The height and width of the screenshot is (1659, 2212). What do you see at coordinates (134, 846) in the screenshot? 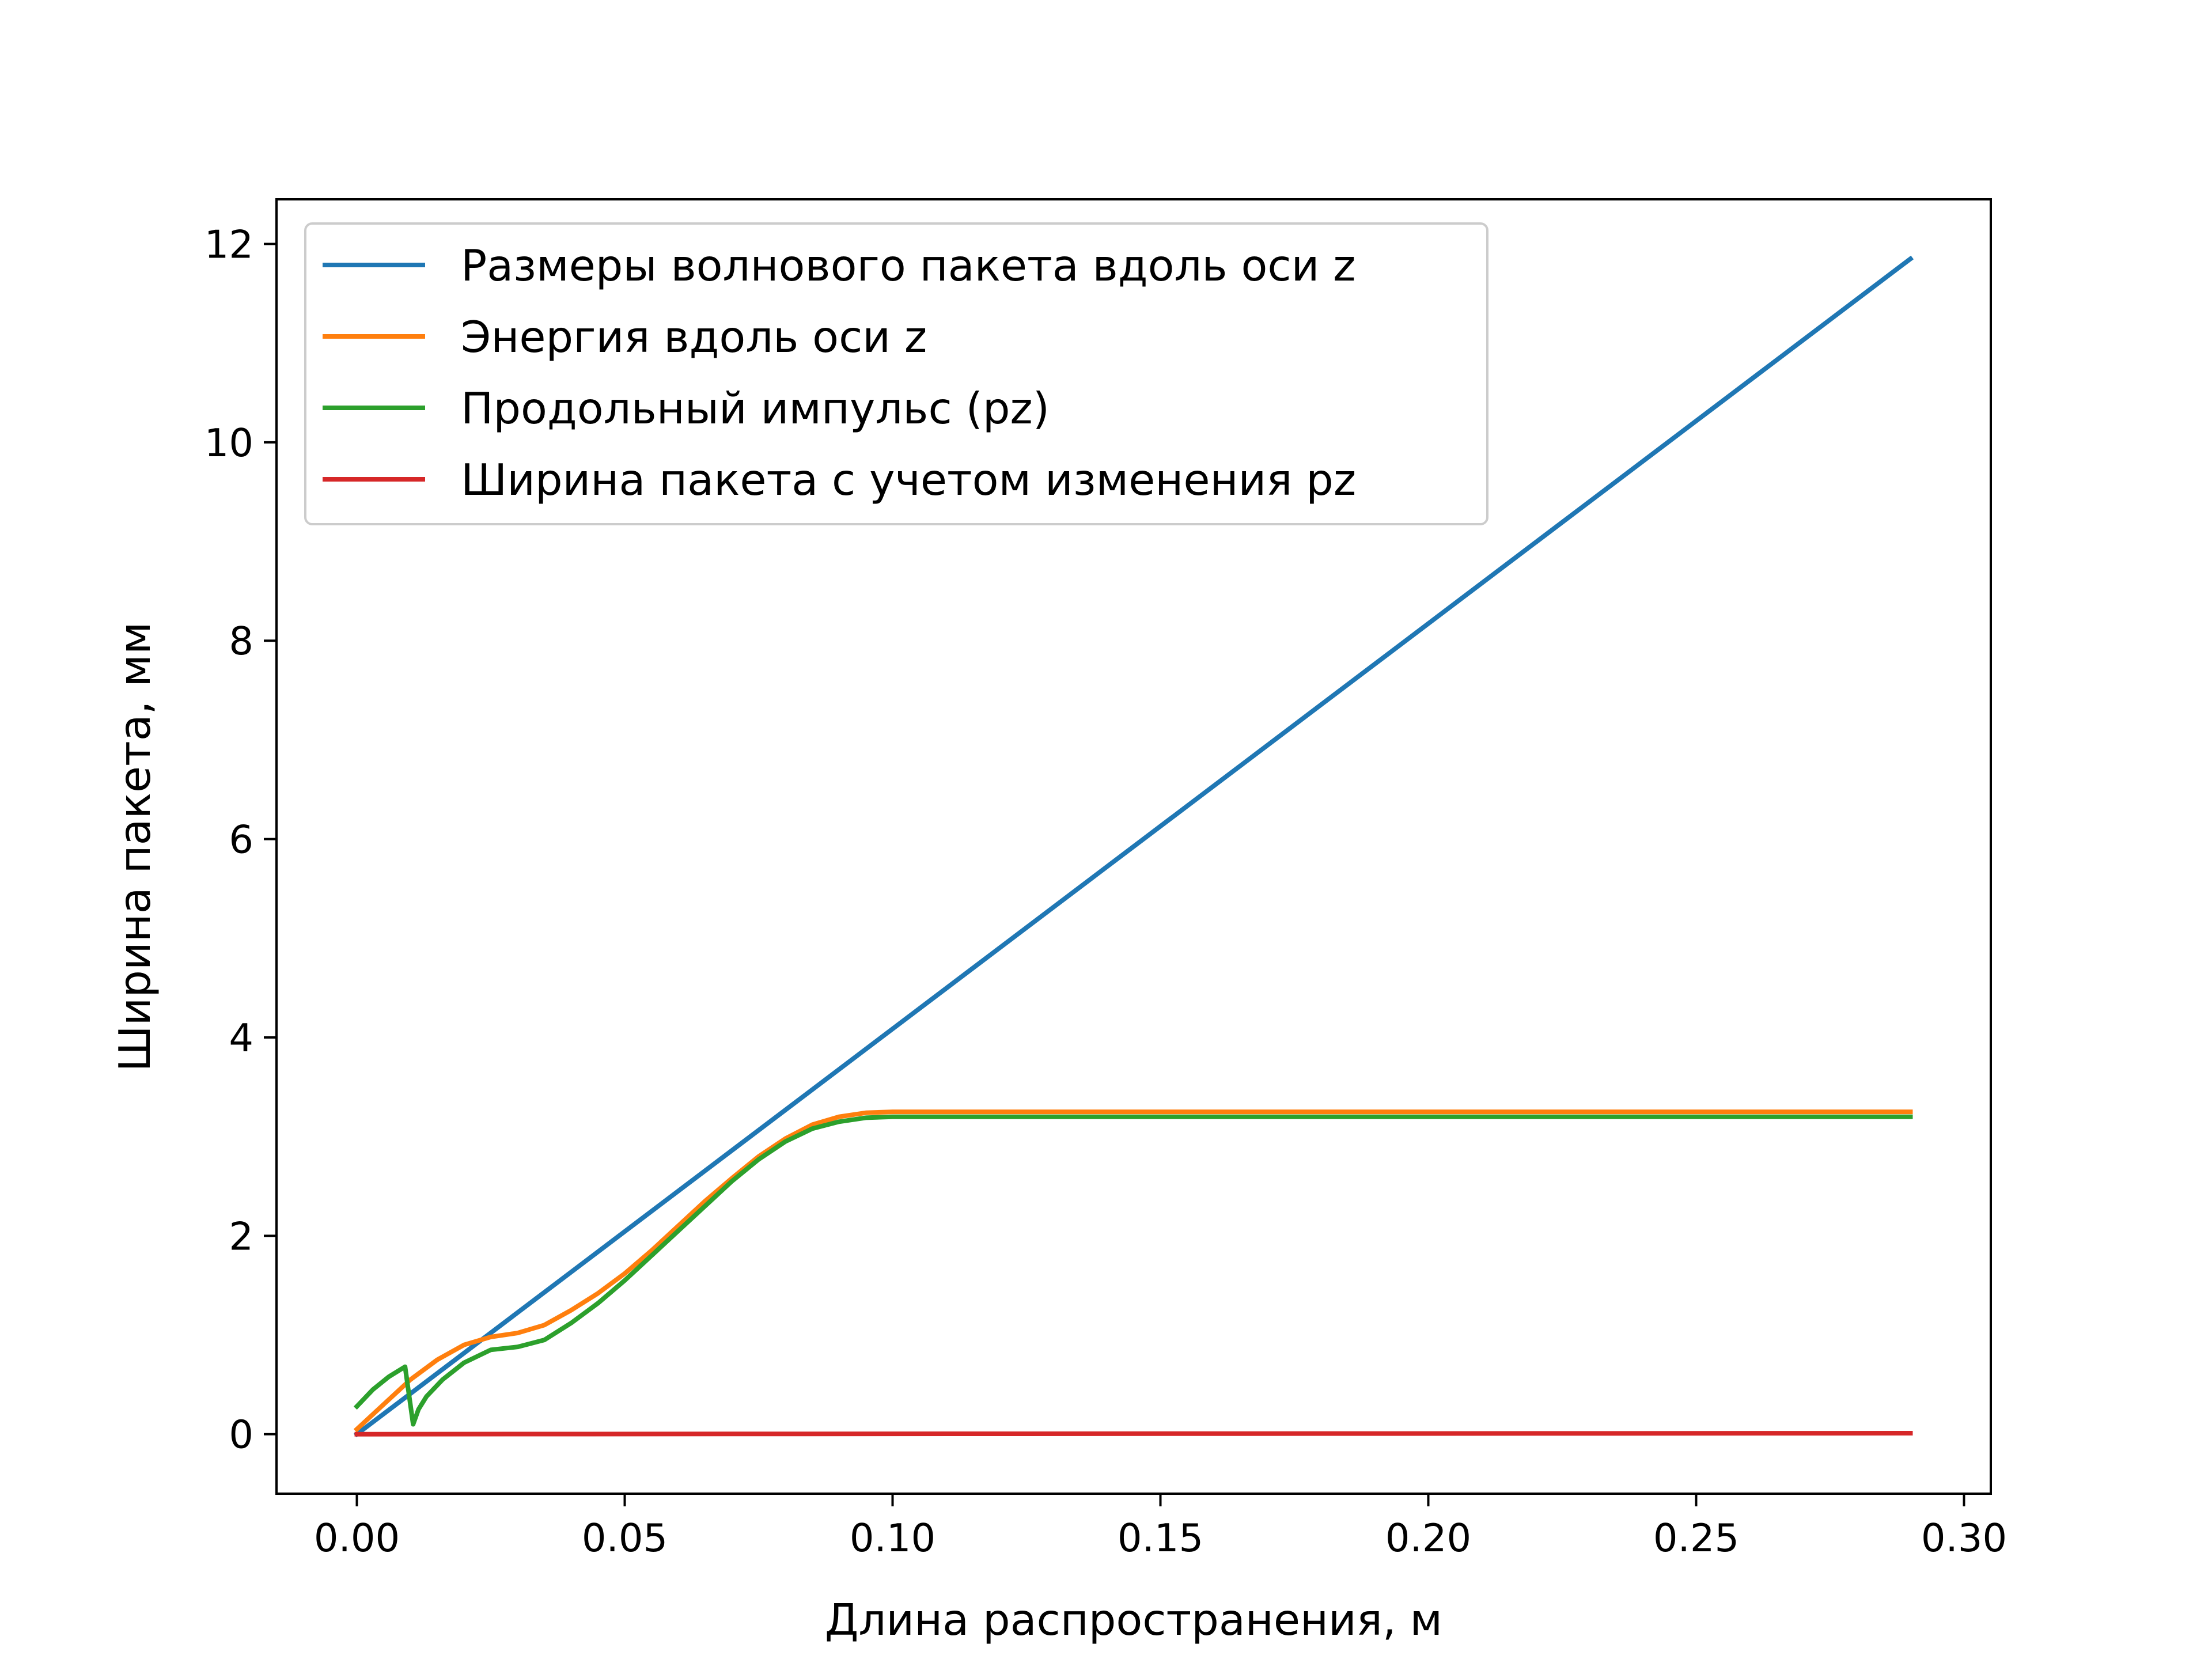
I see `y-axis-label: Ширина пакета, мм` at bounding box center [134, 846].